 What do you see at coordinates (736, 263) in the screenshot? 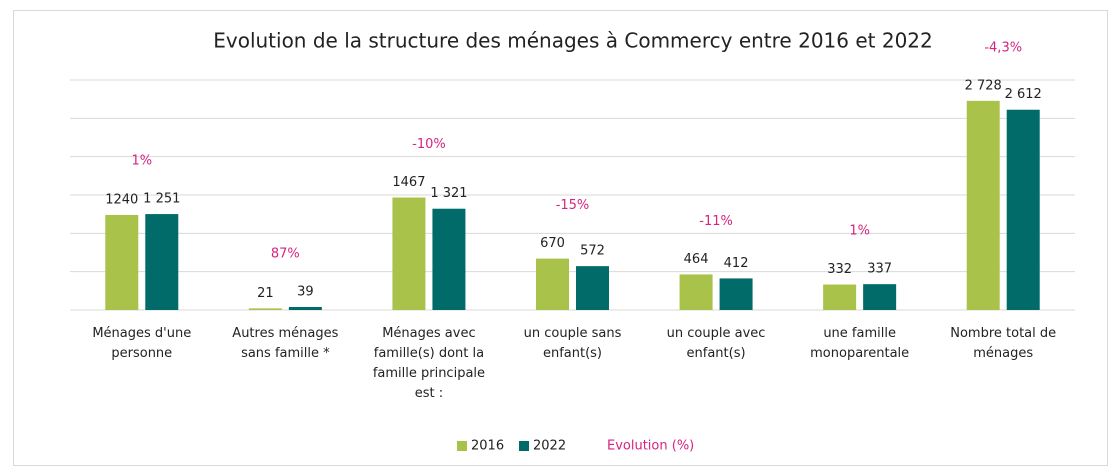
I see `value-label: 412` at bounding box center [736, 263].